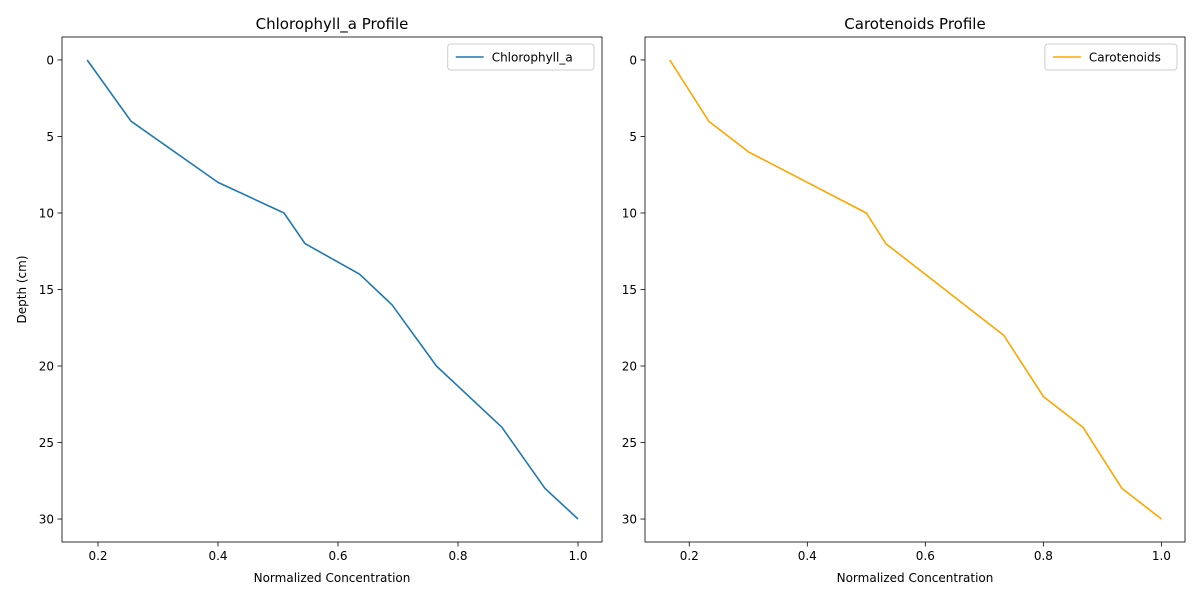 This screenshot has height=600, width=1200. What do you see at coordinates (914, 24) in the screenshot?
I see `chart-title: Carotenoids Profile` at bounding box center [914, 24].